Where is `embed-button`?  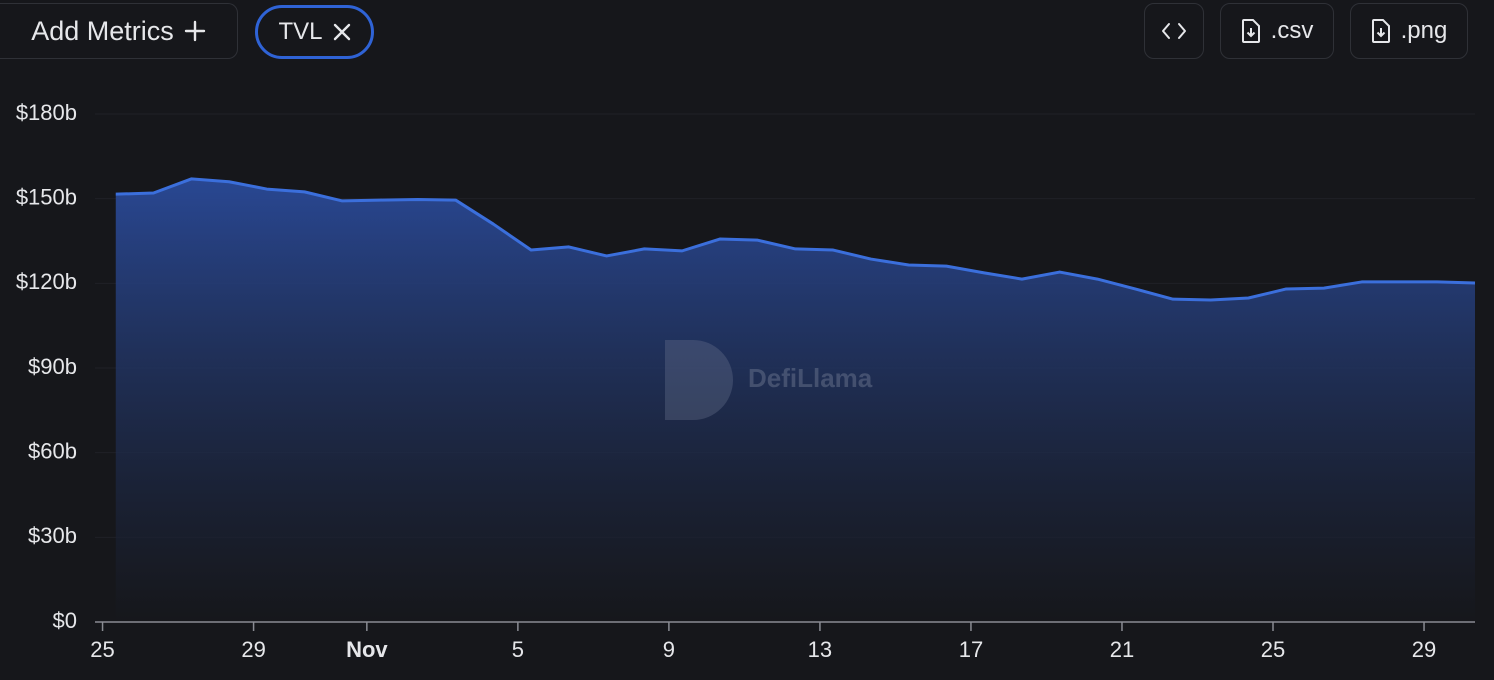
embed-button is located at coordinates (1174, 31).